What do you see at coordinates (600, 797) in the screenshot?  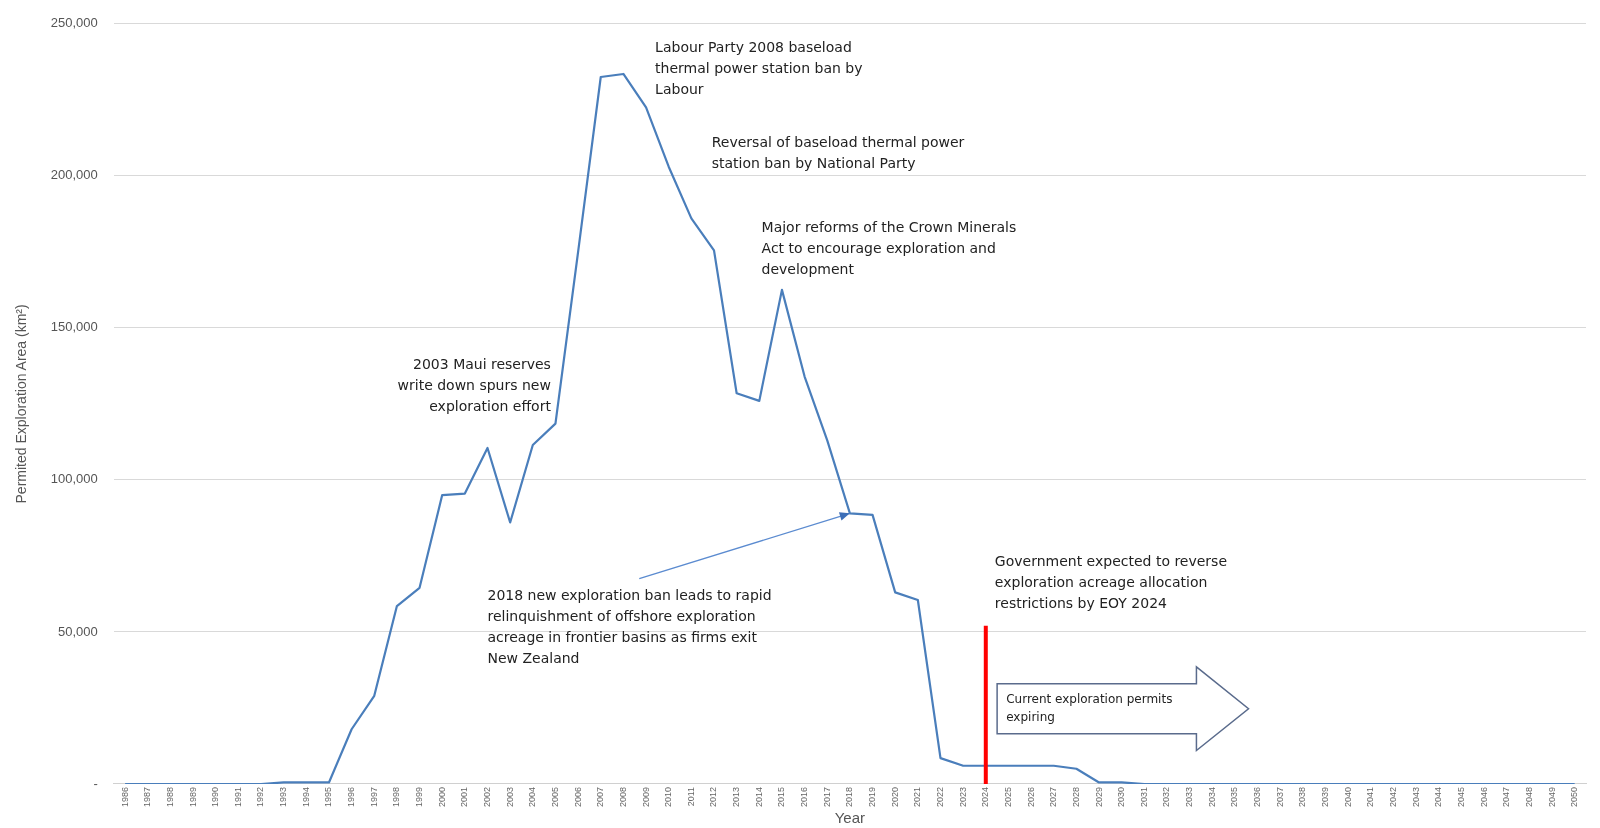 I see `x-tick-label: 2007` at bounding box center [600, 797].